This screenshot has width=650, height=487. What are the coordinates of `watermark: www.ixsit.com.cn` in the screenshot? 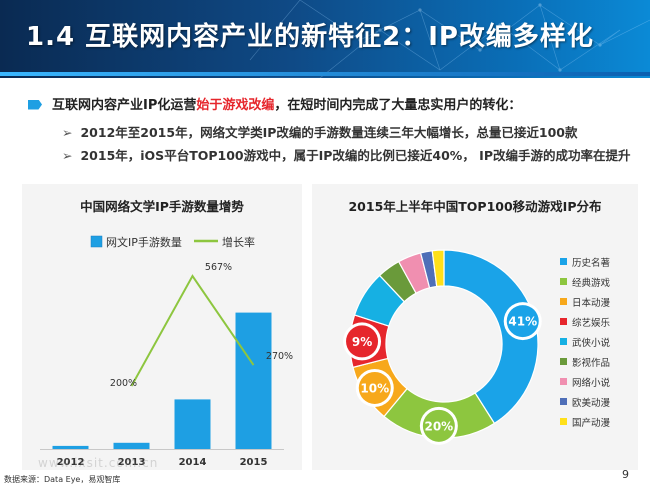 It's located at (98, 463).